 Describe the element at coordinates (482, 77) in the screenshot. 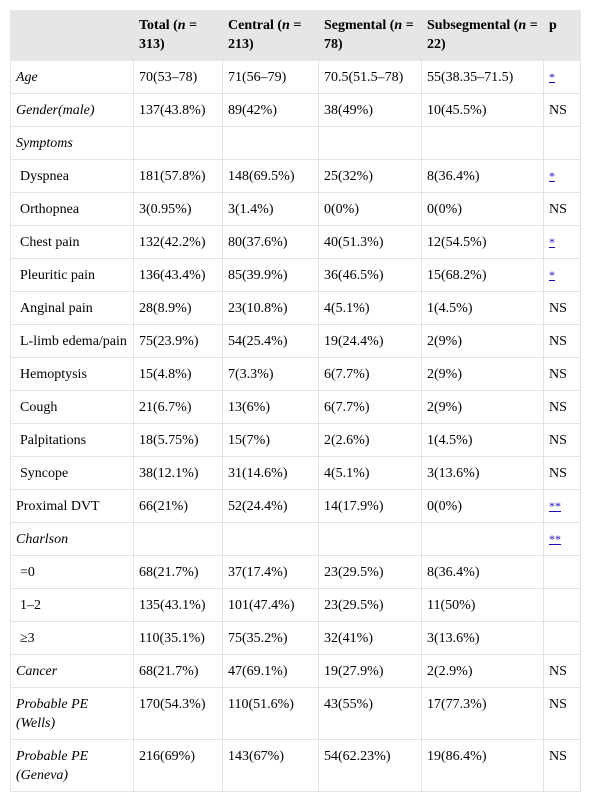

I see `cell: 55(38.35–71.5)` at that location.